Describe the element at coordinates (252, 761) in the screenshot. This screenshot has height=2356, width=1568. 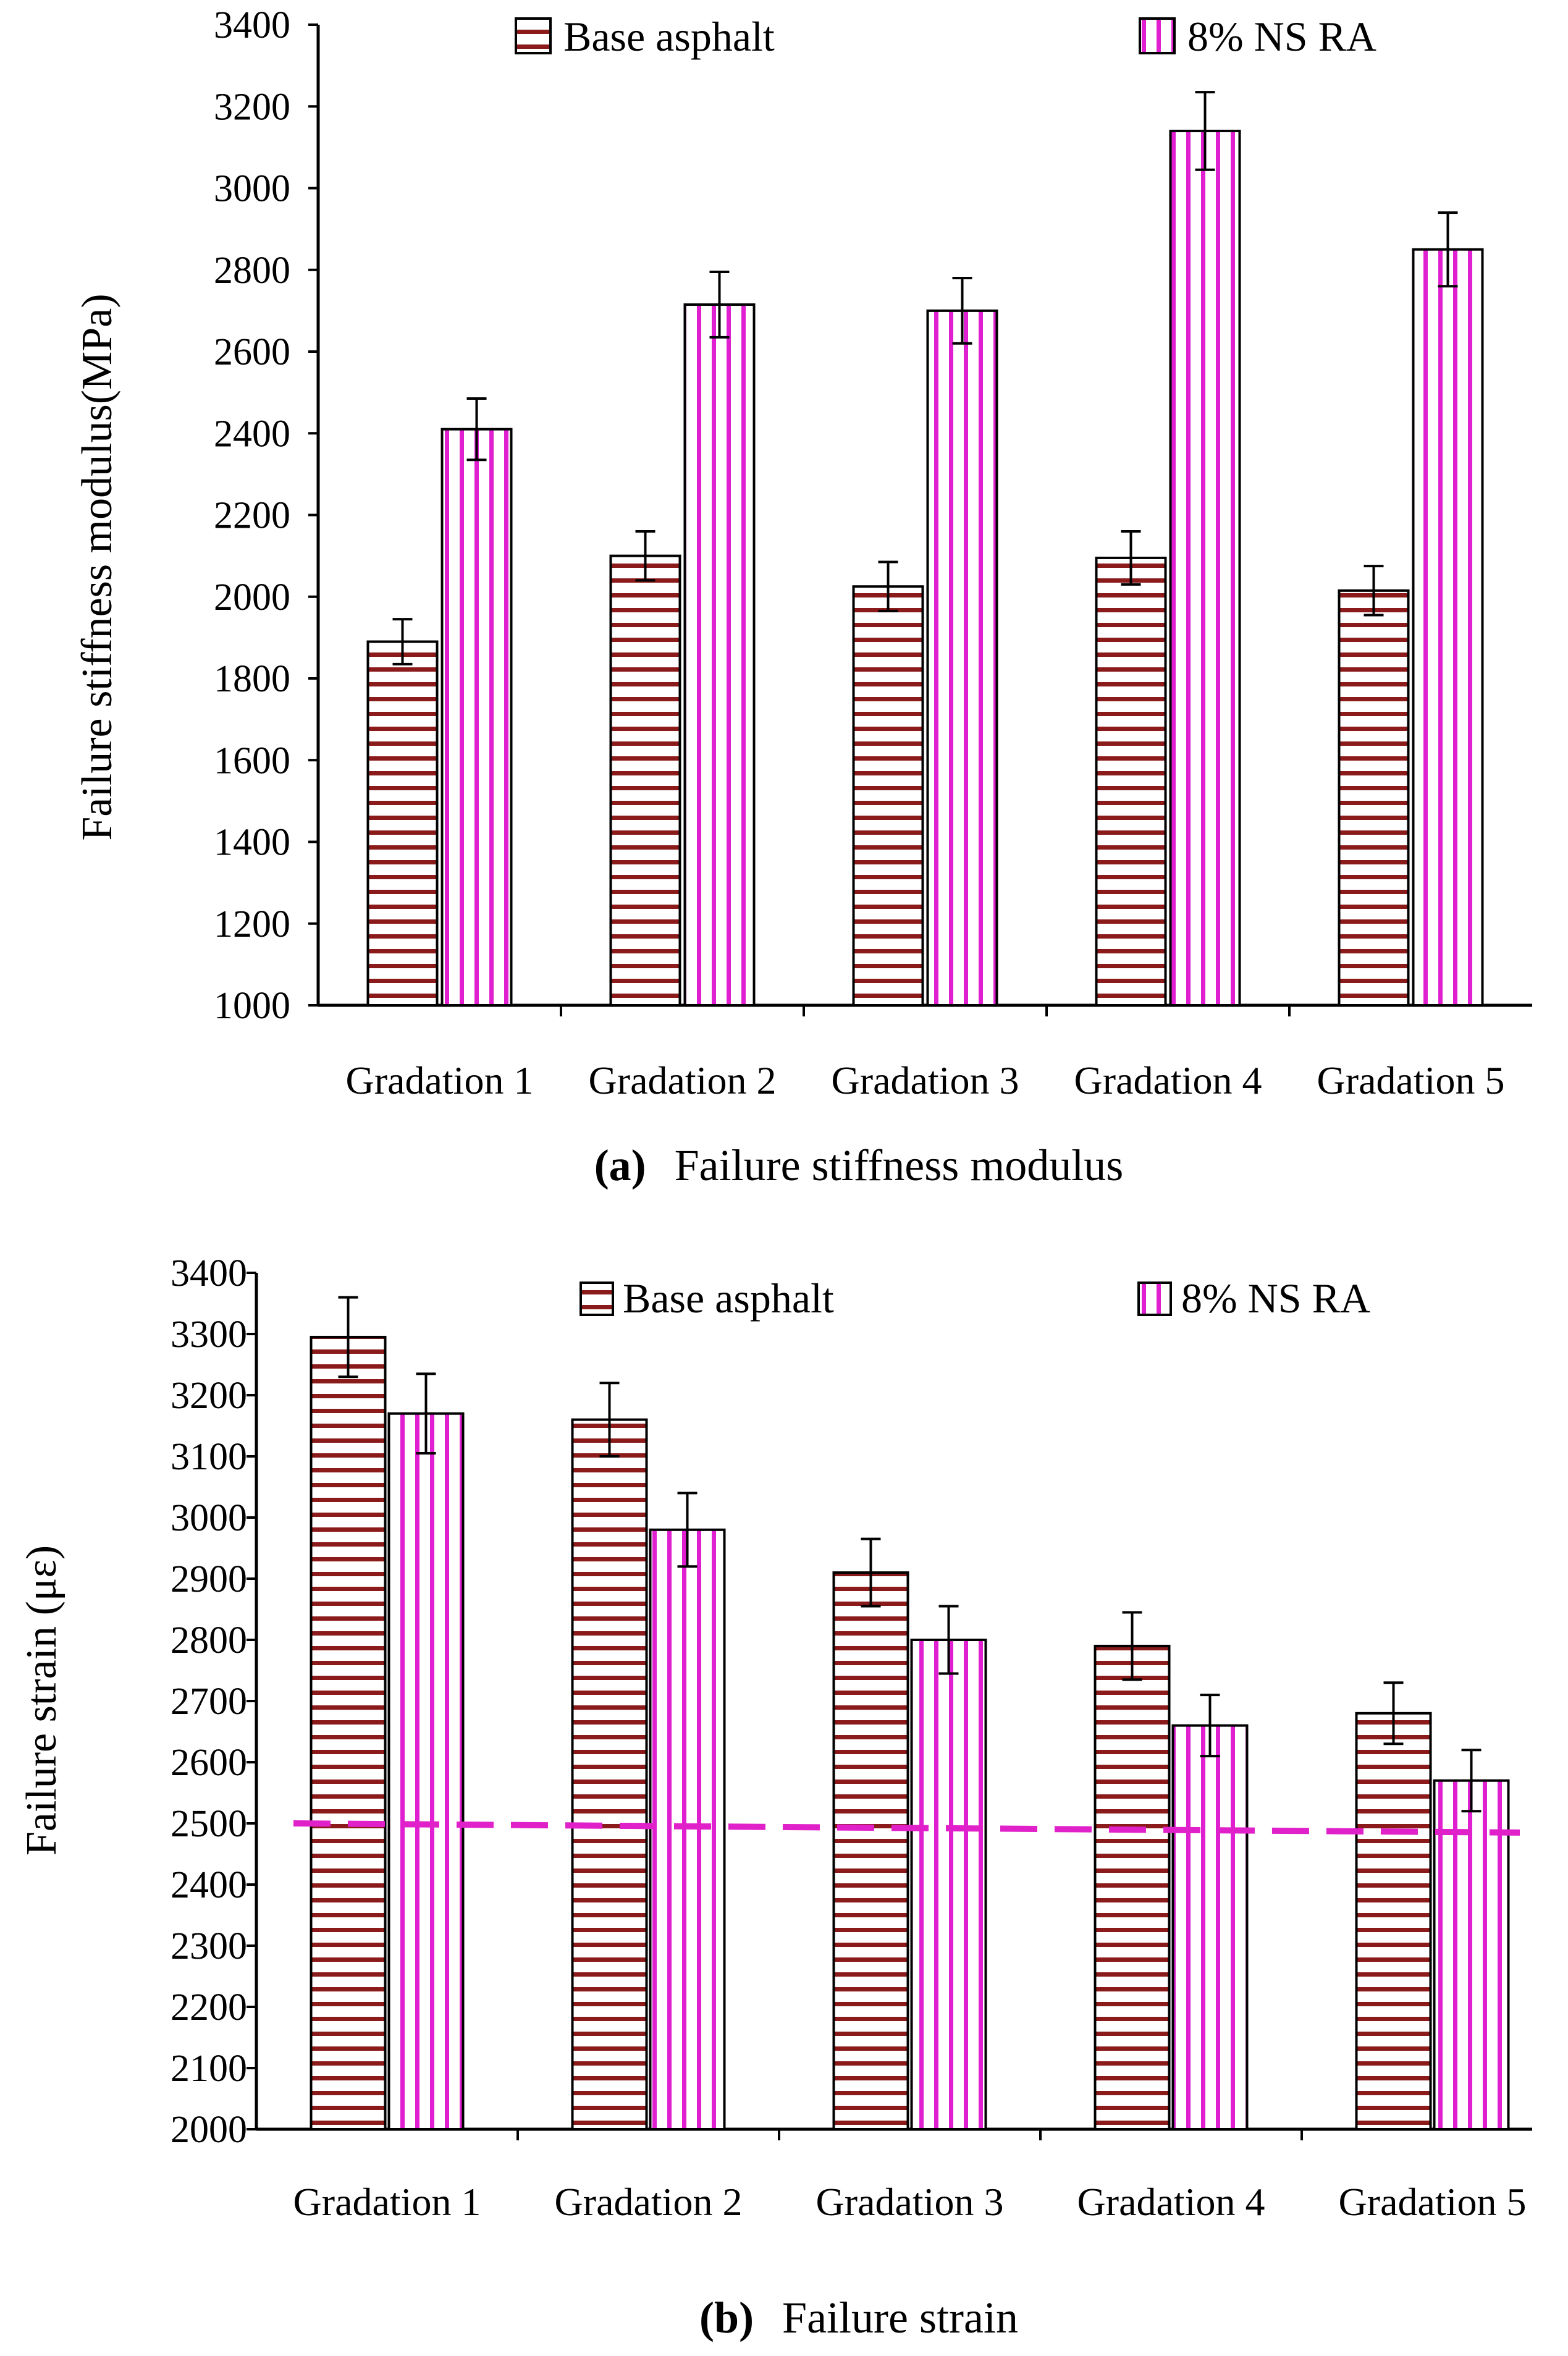
I see `y-tick-label: 1600` at that location.